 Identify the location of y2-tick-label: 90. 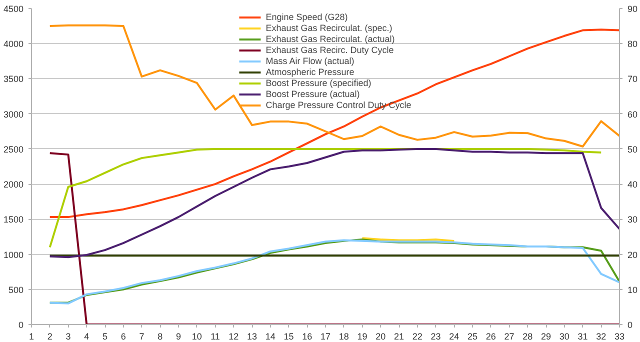
(633, 9).